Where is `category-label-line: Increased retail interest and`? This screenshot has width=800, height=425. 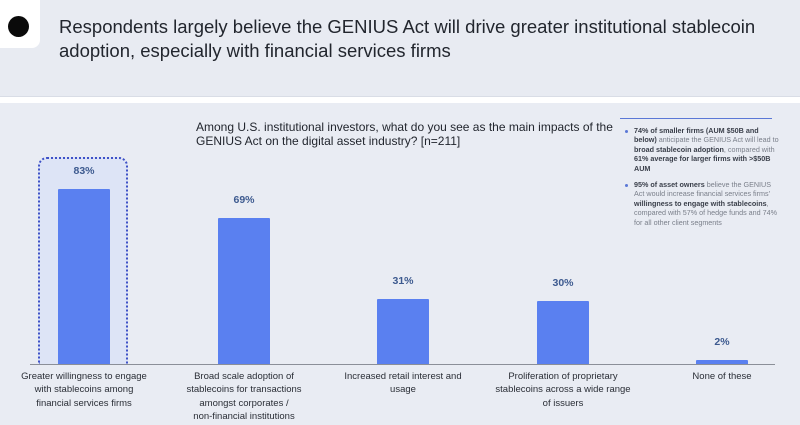
category-label-line: Increased retail interest and is located at coordinates (403, 376).